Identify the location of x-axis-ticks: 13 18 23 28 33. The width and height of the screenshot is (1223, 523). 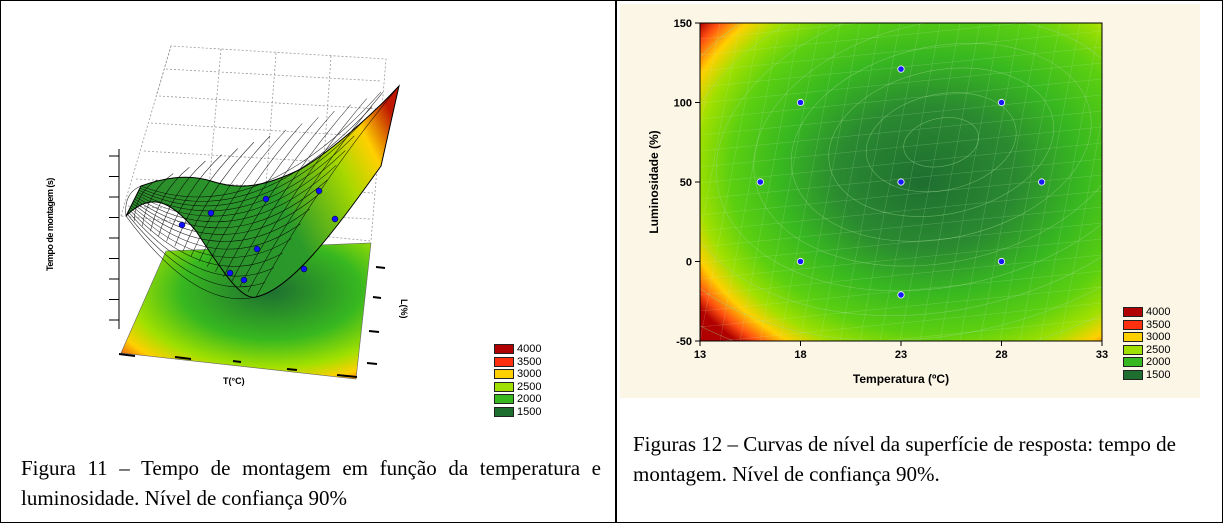
(901, 351).